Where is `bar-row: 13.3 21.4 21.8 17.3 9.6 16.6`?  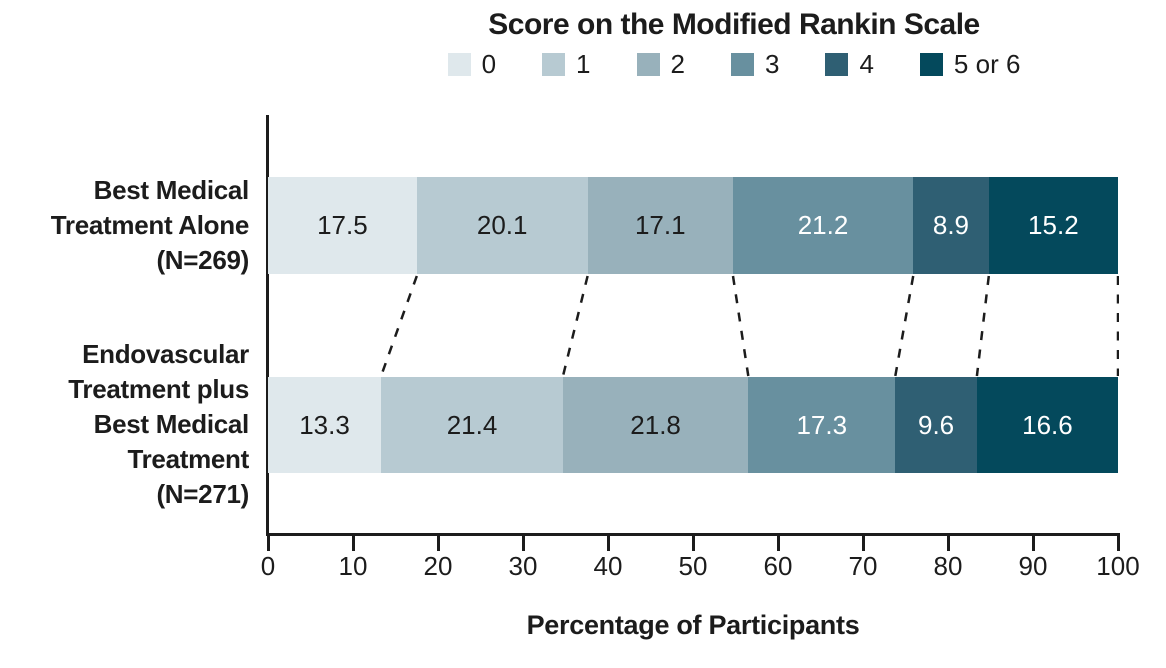
bar-row: 13.3 21.4 21.8 17.3 9.6 16.6 is located at coordinates (693, 425).